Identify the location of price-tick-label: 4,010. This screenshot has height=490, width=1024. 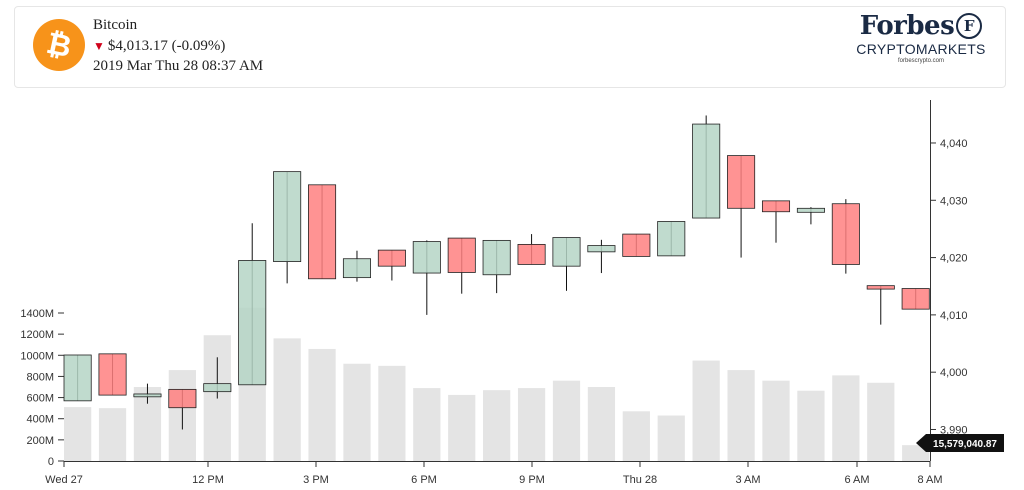
(954, 316).